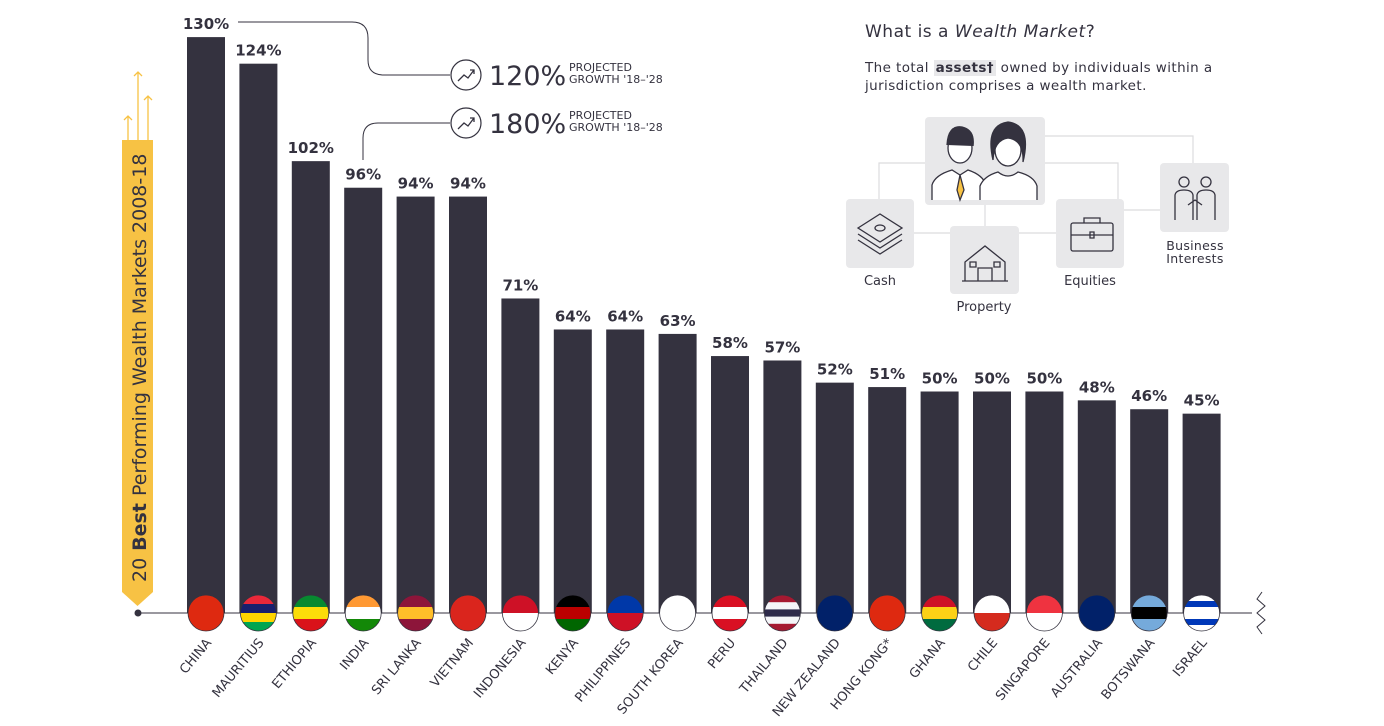  I want to click on value-label: 58%, so click(730, 343).